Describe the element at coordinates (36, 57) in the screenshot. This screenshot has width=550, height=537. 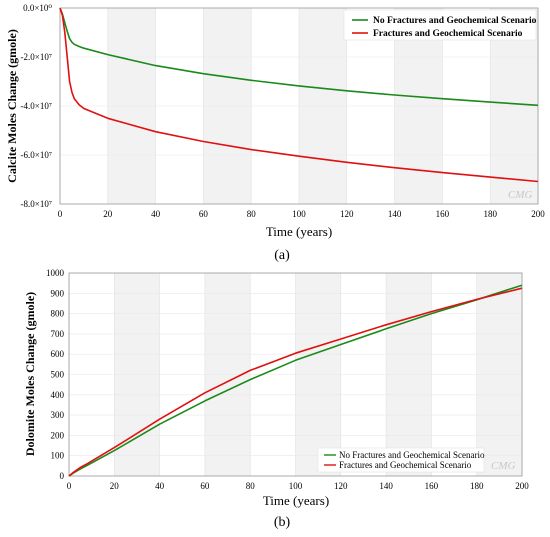
I see `chart-a-y-tick: -2.0×10⁷` at that location.